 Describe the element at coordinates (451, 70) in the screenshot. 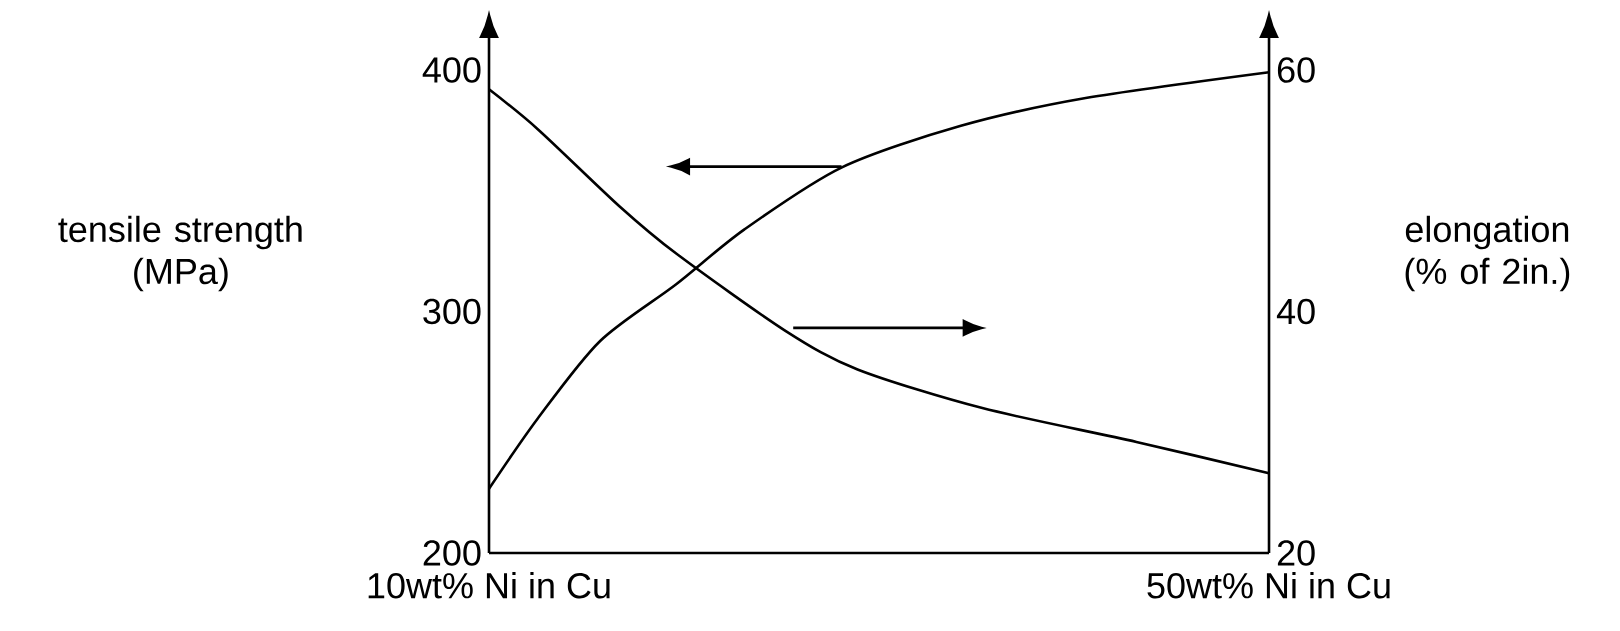

I see `y-tick-label: 400` at that location.